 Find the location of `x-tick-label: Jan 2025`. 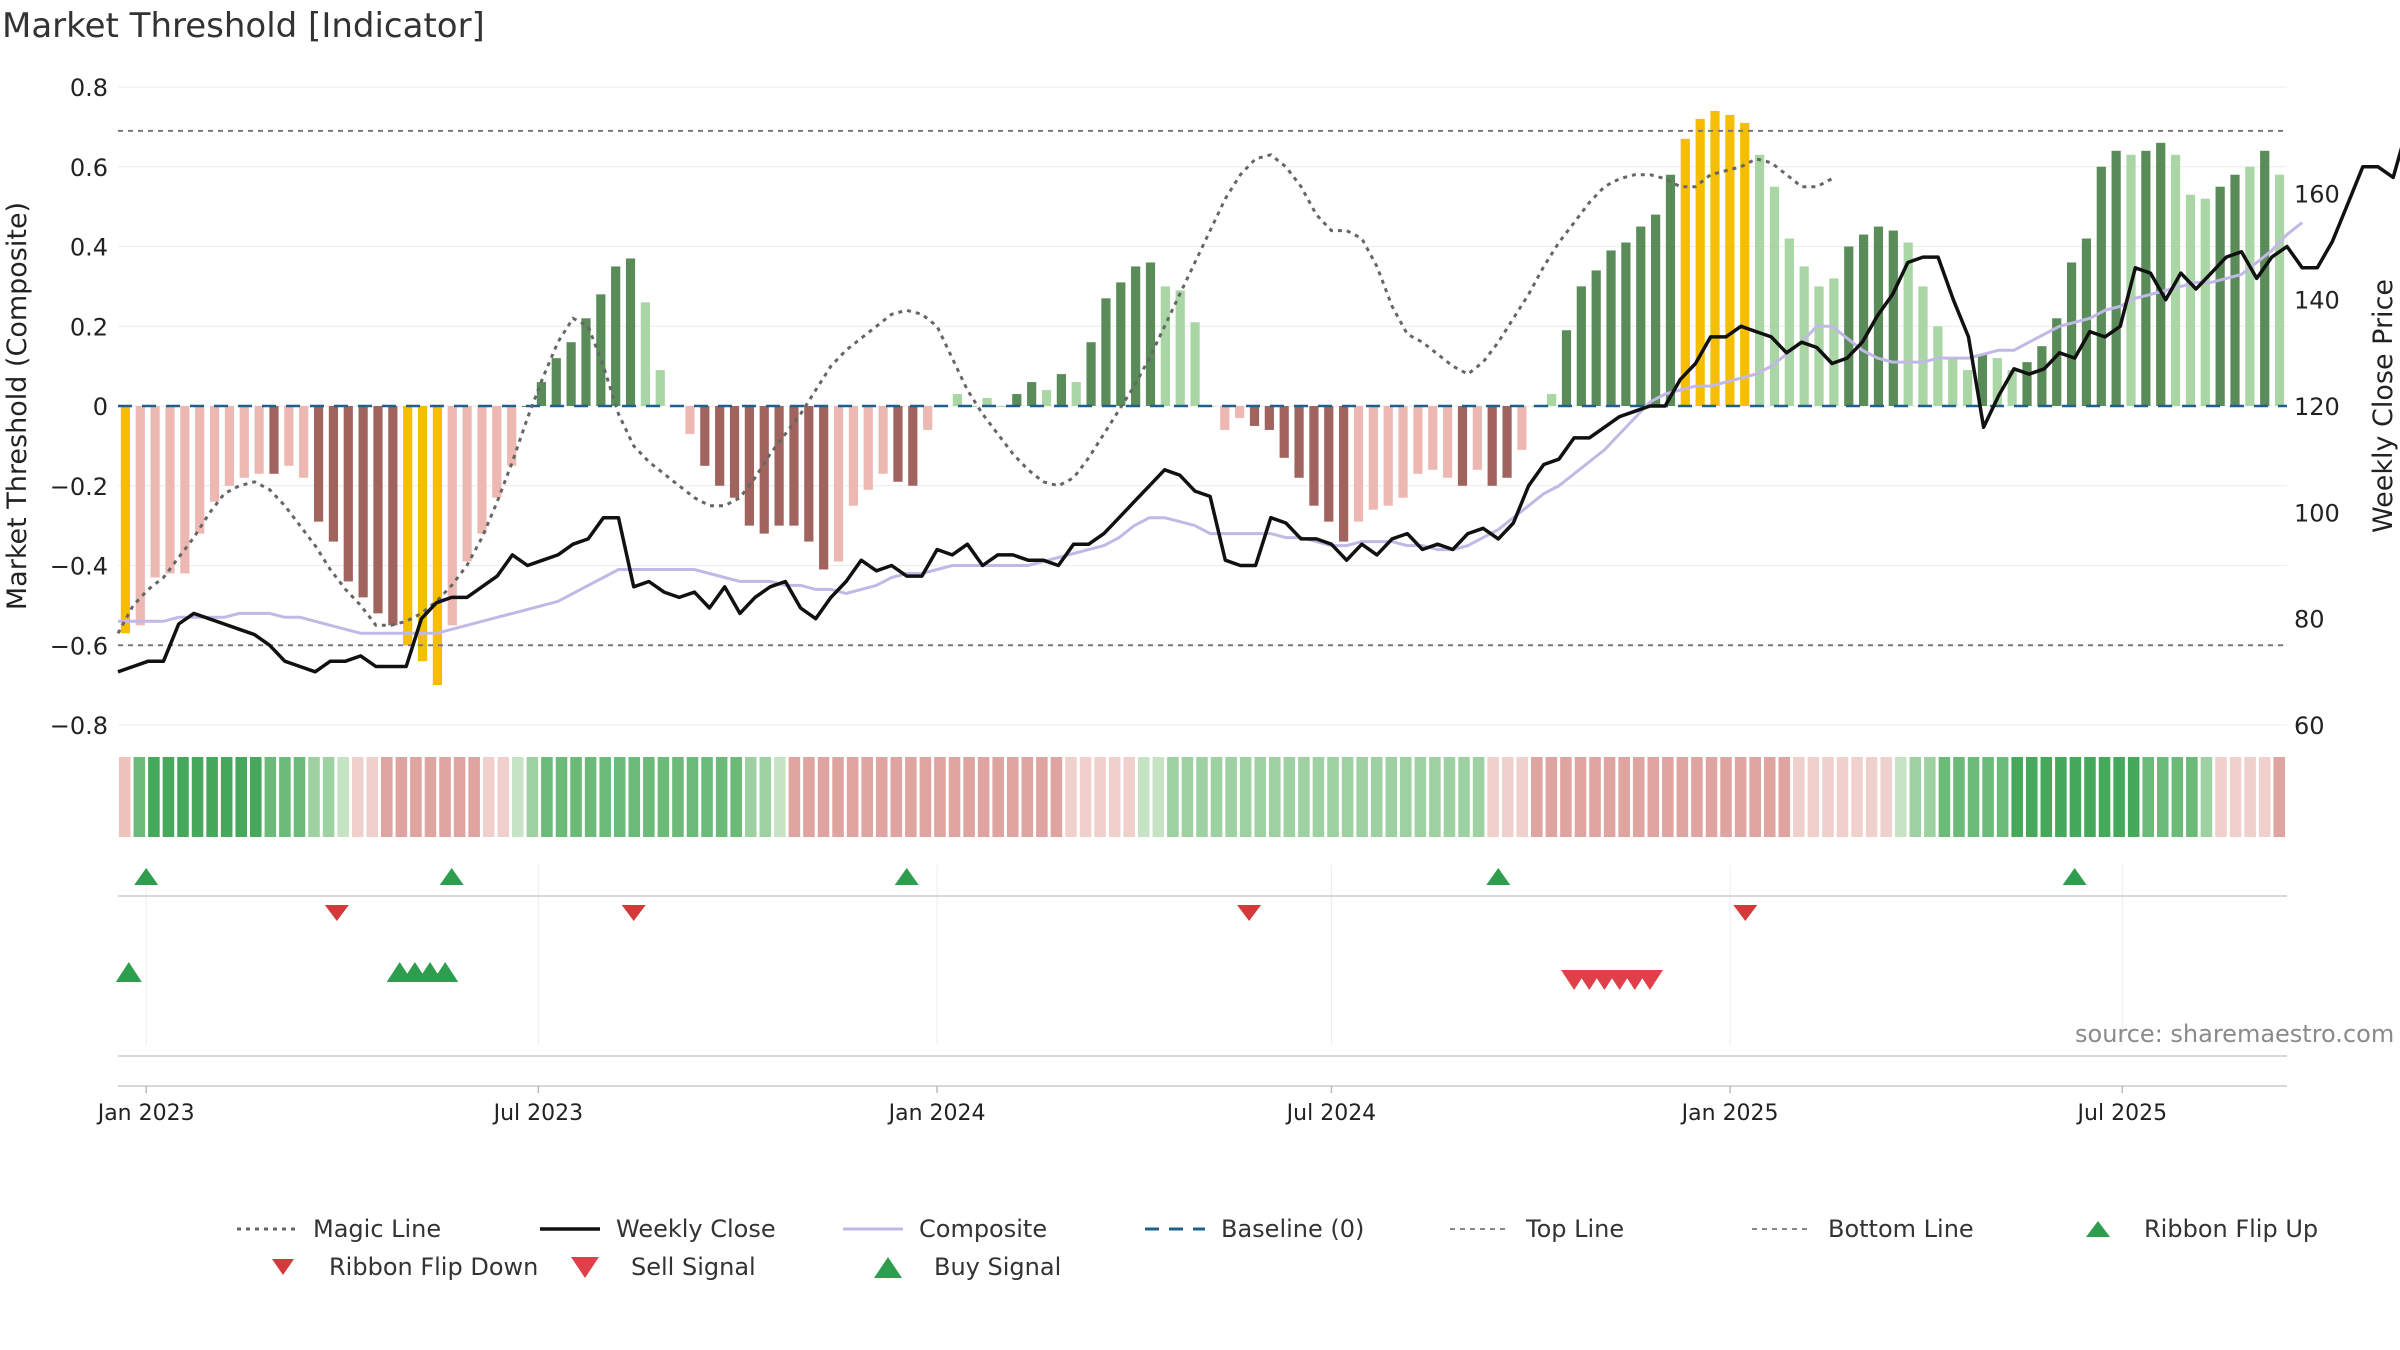

x-tick-label: Jan 2025 is located at coordinates (1729, 1113).